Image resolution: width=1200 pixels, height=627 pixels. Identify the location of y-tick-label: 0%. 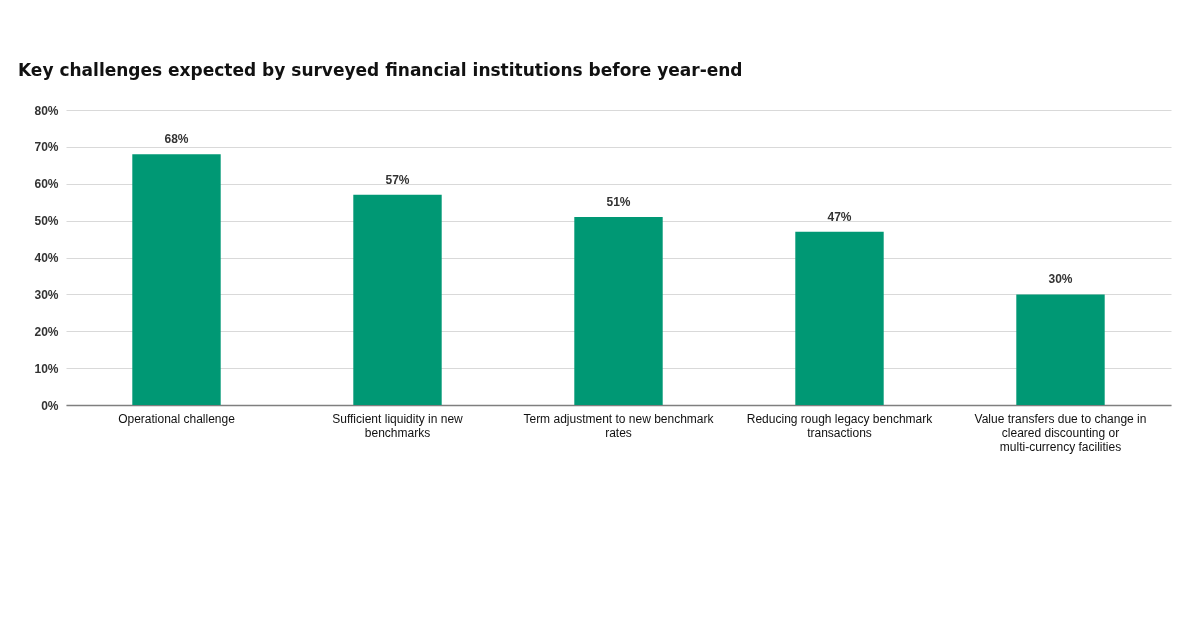
(50, 405).